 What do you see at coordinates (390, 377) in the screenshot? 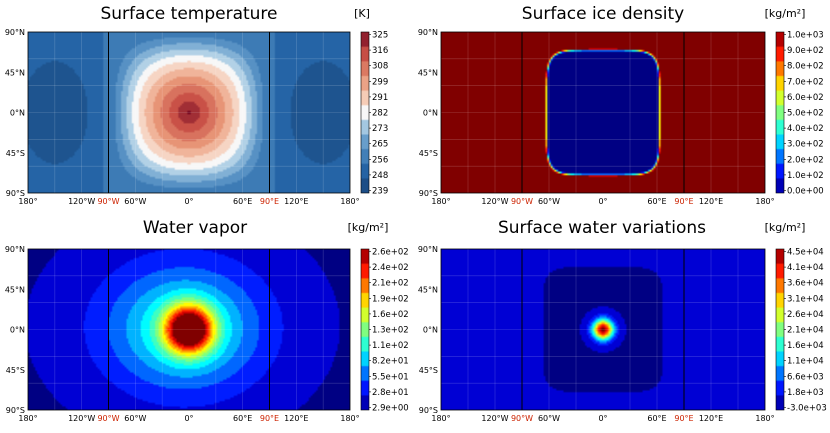
I see `colorbar-tick-label: 5.5e+01` at bounding box center [390, 377].